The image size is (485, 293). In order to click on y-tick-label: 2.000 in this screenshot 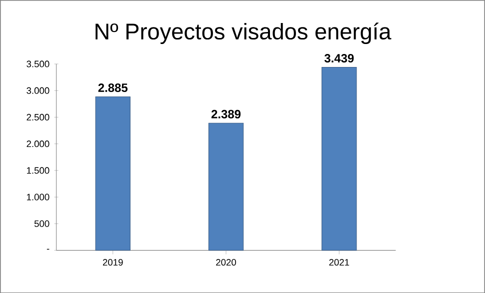, I will do `click(38, 143)`.